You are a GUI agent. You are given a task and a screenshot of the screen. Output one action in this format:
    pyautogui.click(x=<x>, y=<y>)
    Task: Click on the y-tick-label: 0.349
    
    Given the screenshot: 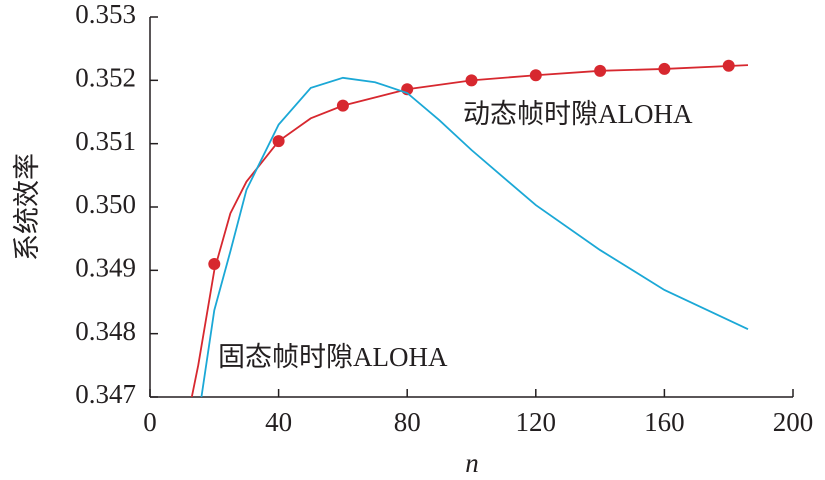 What is the action you would take?
    pyautogui.click(x=105, y=268)
    